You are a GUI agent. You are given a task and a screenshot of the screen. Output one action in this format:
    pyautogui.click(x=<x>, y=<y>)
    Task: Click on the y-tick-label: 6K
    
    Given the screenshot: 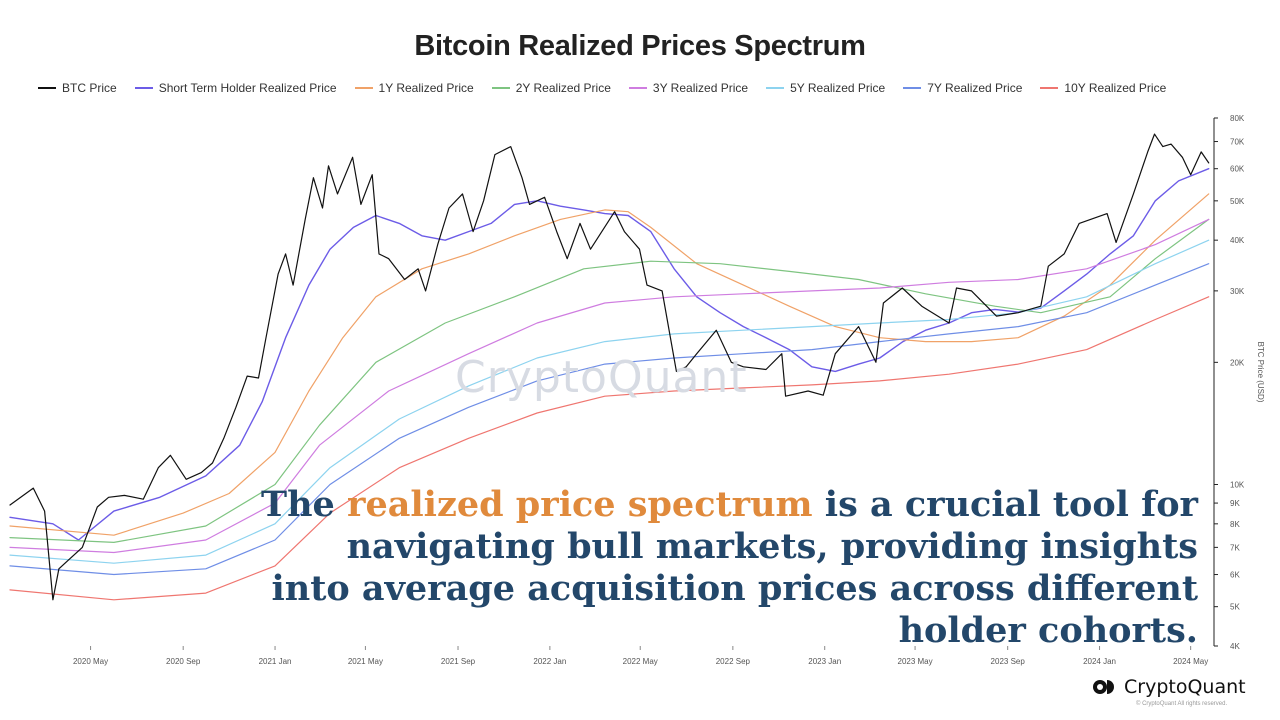 What is the action you would take?
    pyautogui.click(x=1235, y=575)
    